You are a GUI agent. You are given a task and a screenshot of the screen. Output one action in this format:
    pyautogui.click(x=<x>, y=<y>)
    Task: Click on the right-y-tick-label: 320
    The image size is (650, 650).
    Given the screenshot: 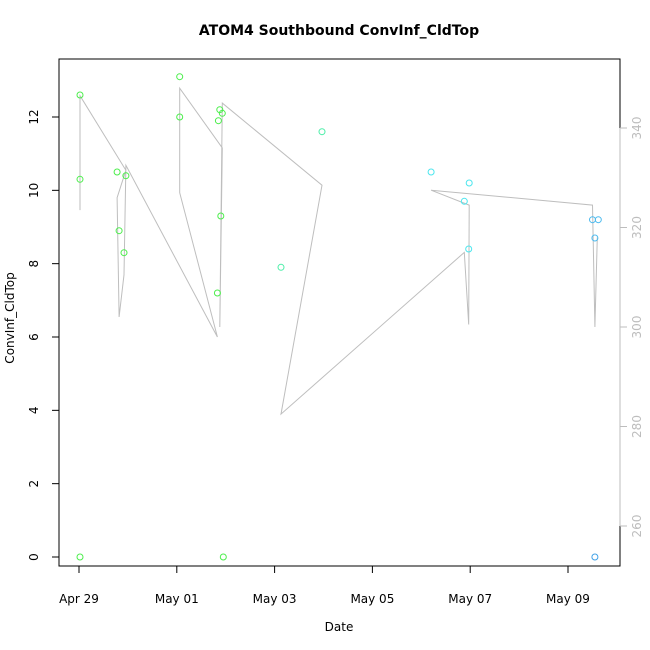 What is the action you would take?
    pyautogui.click(x=637, y=227)
    